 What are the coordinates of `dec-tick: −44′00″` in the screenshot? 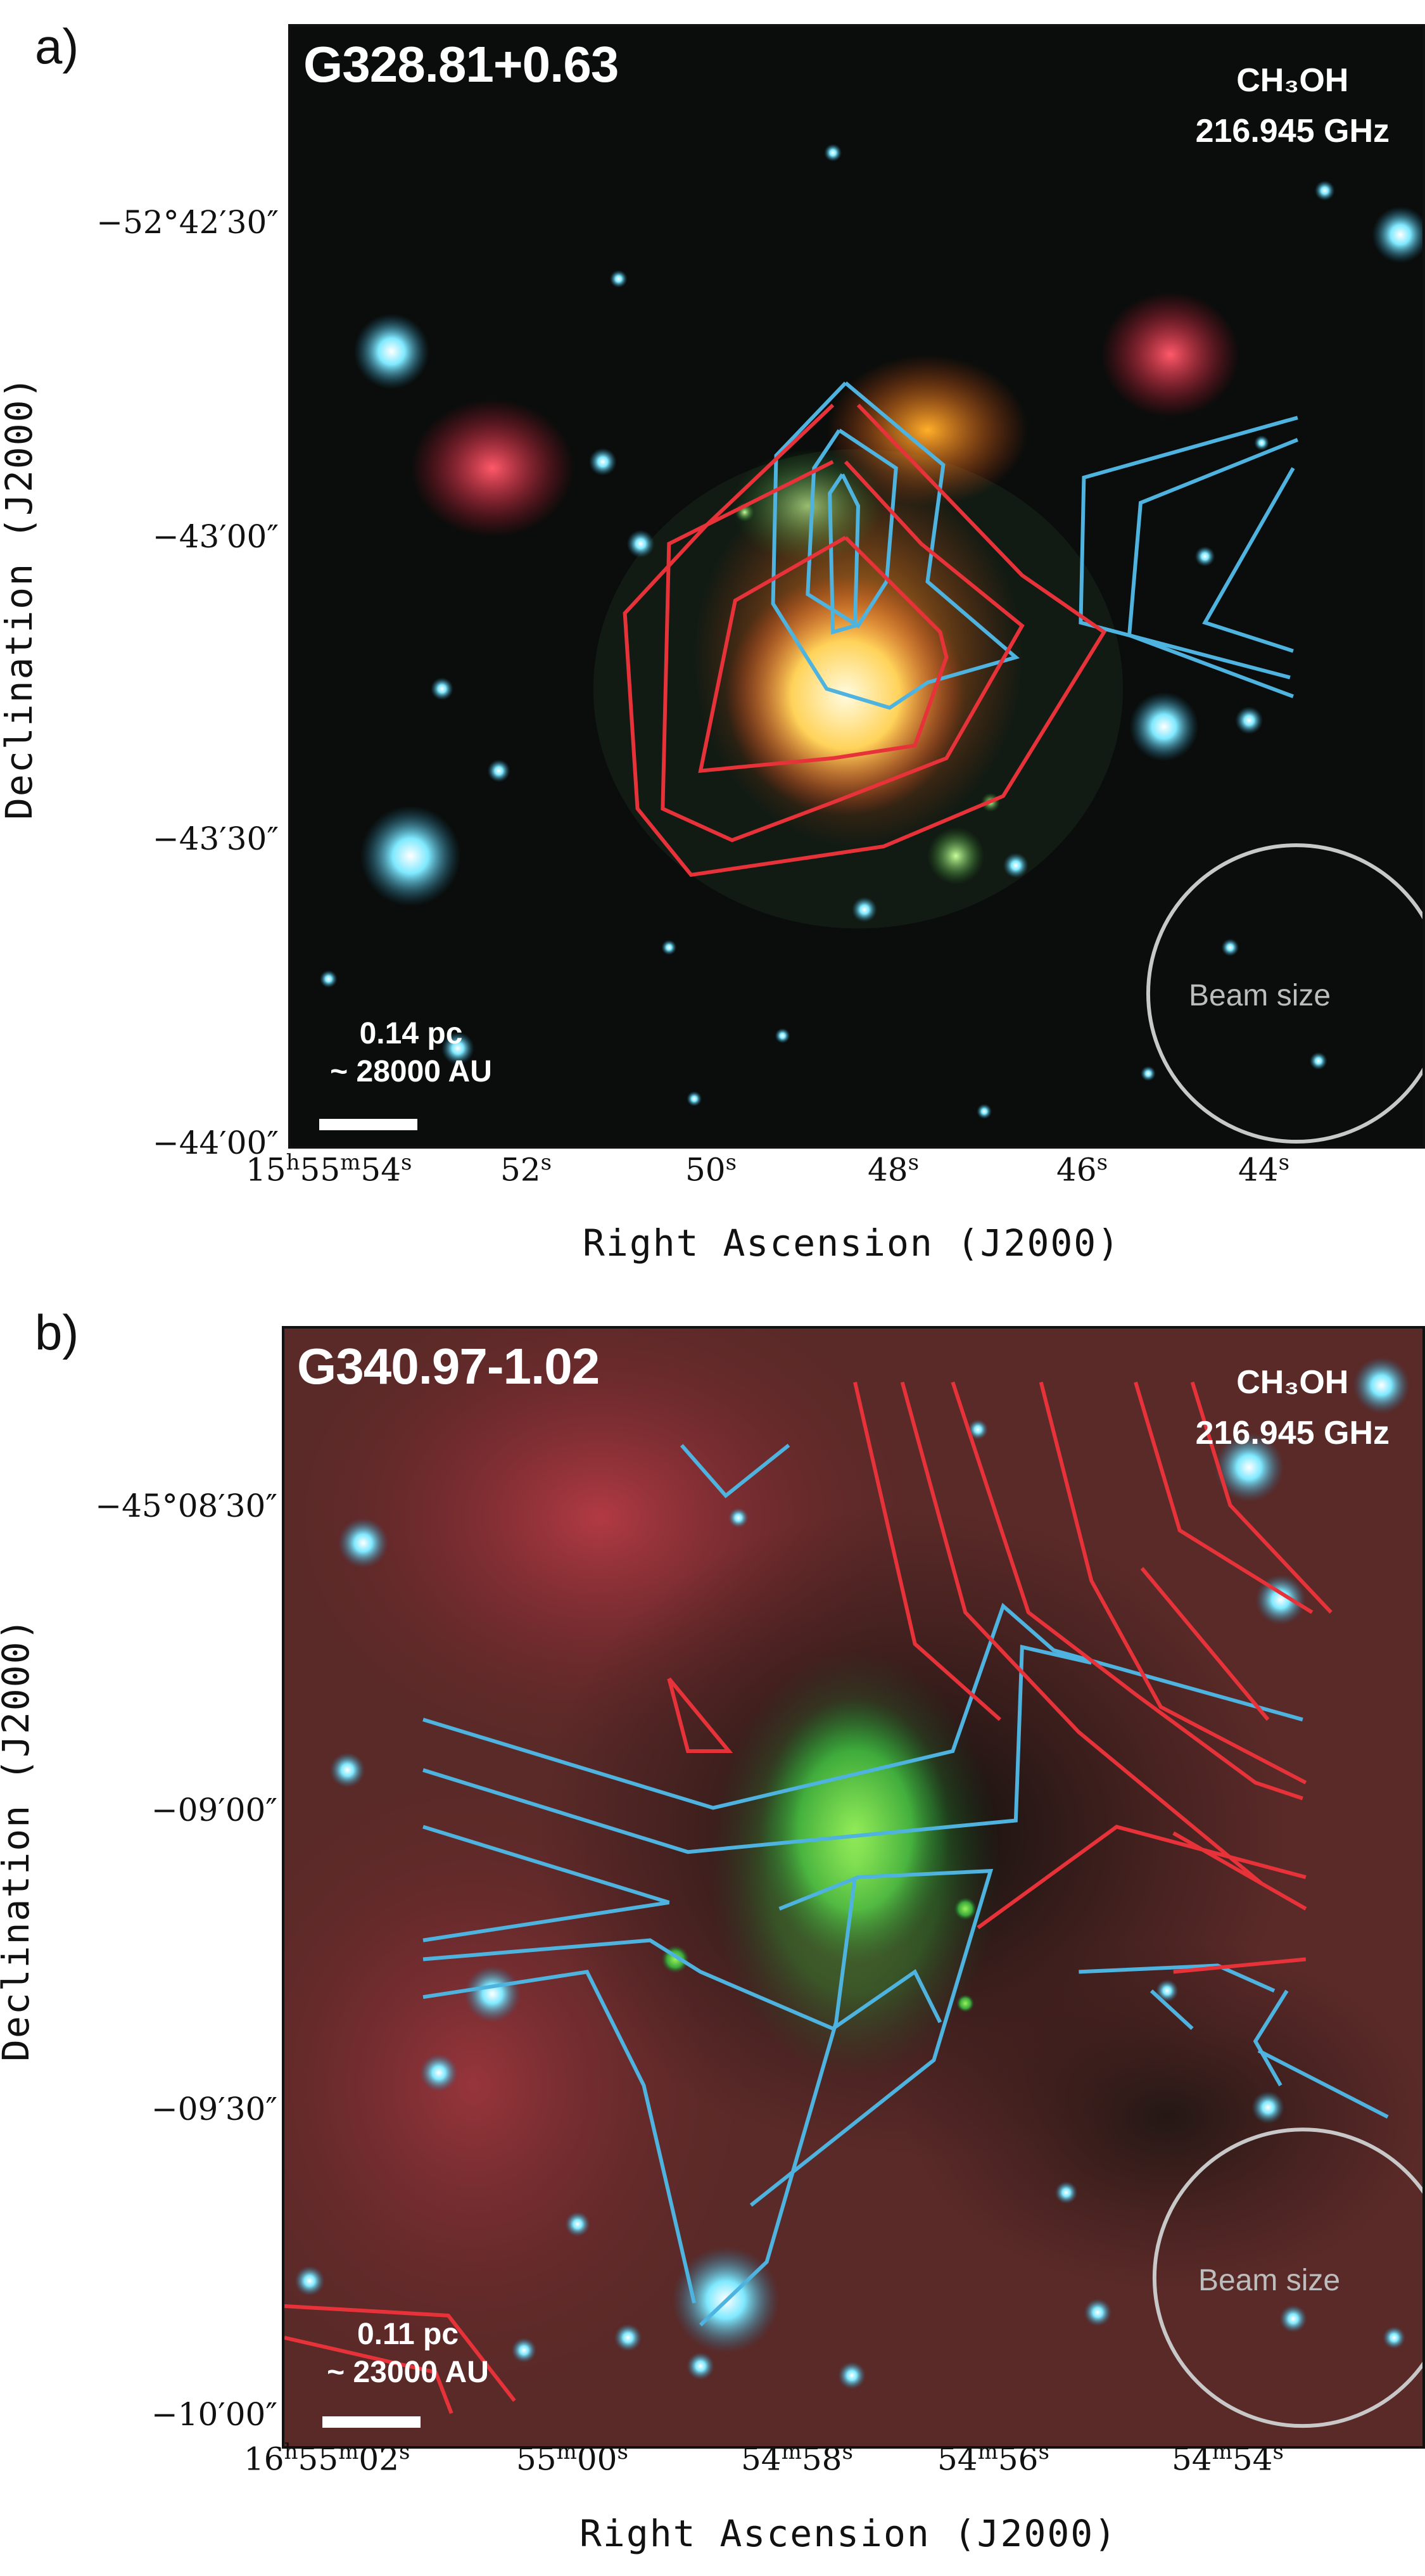 It's located at (215, 1143).